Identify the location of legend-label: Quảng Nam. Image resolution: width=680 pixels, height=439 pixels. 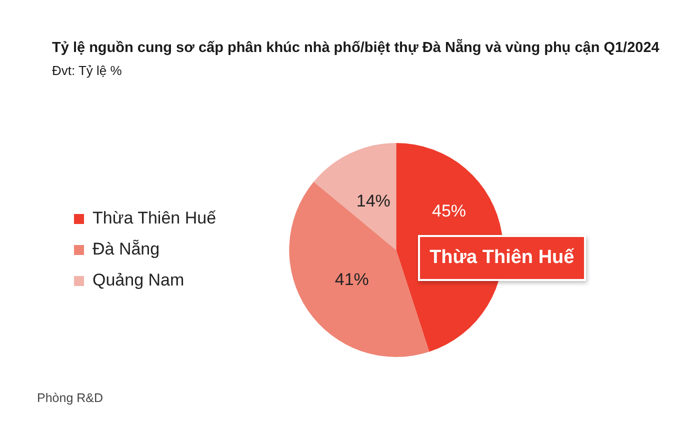
(138, 280).